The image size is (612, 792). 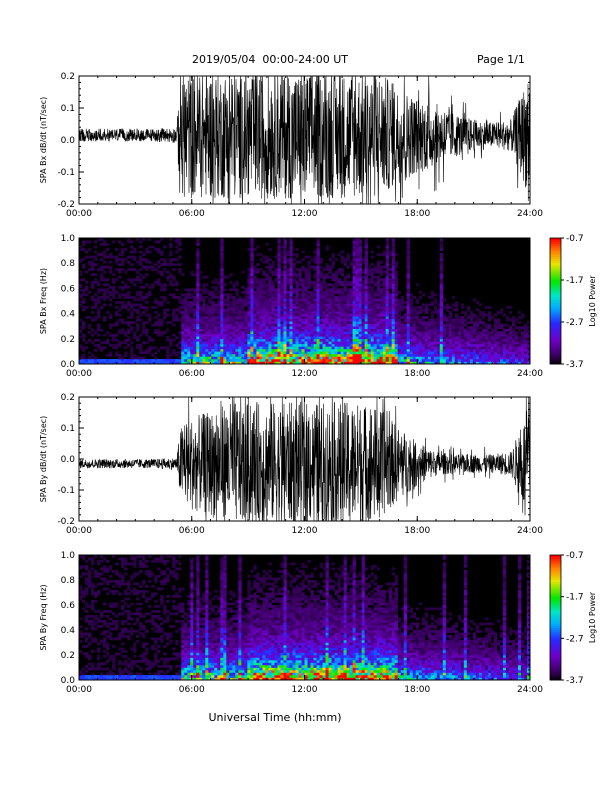 I want to click on colorbar-segment, so click(x=555, y=298).